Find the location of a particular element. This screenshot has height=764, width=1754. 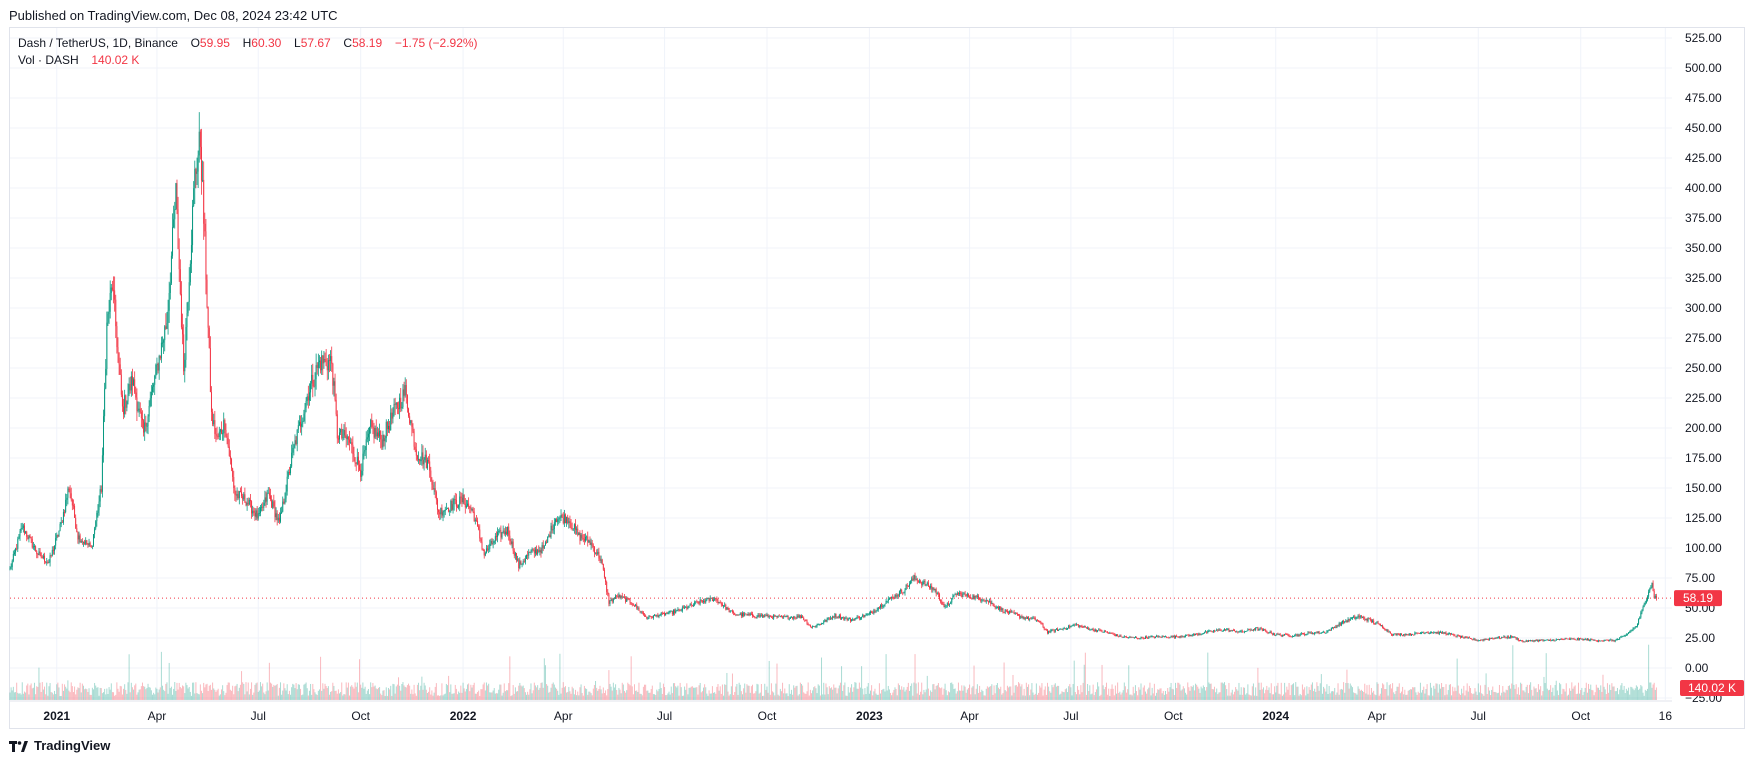

volume-value: 140.02 K is located at coordinates (115, 60).